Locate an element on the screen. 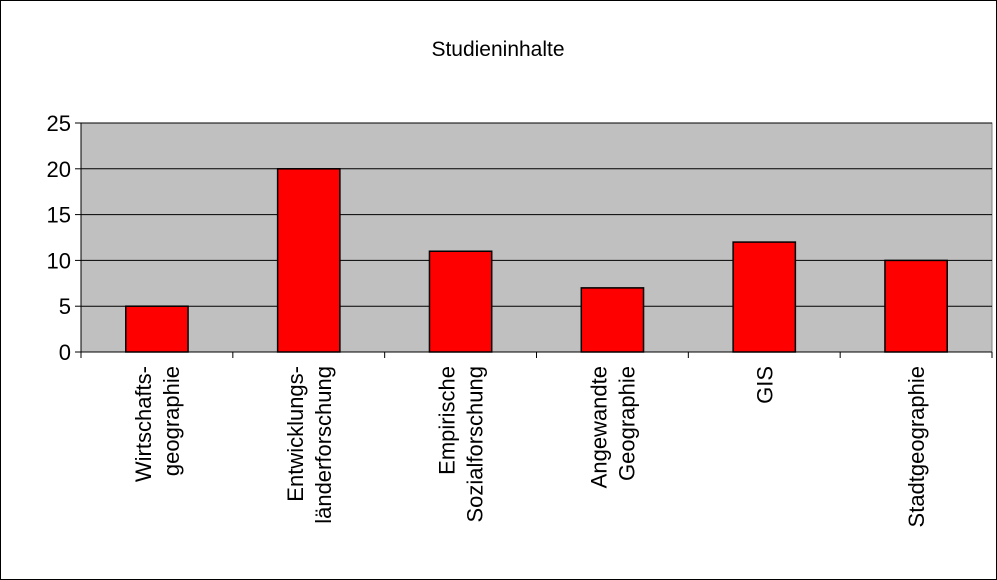  x-category-label-line: geographie is located at coordinates (171, 421).